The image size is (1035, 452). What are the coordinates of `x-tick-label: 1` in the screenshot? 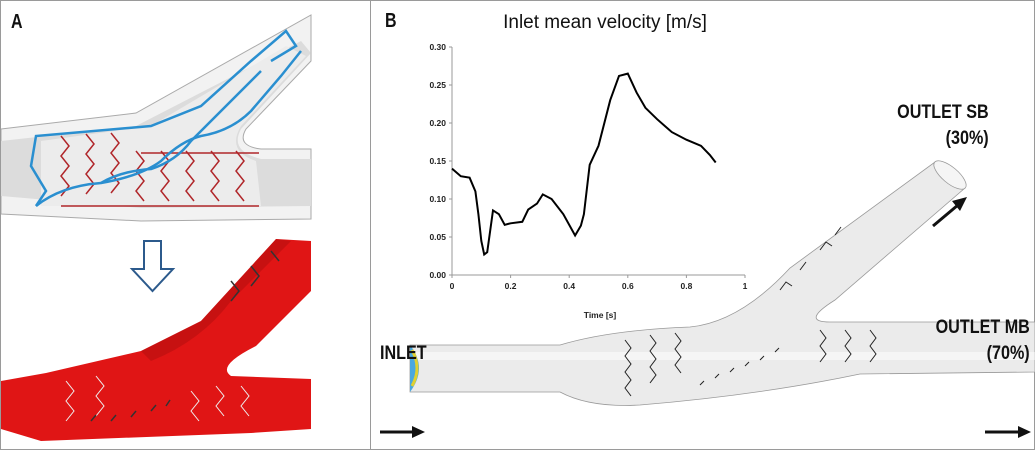 It's located at (745, 286).